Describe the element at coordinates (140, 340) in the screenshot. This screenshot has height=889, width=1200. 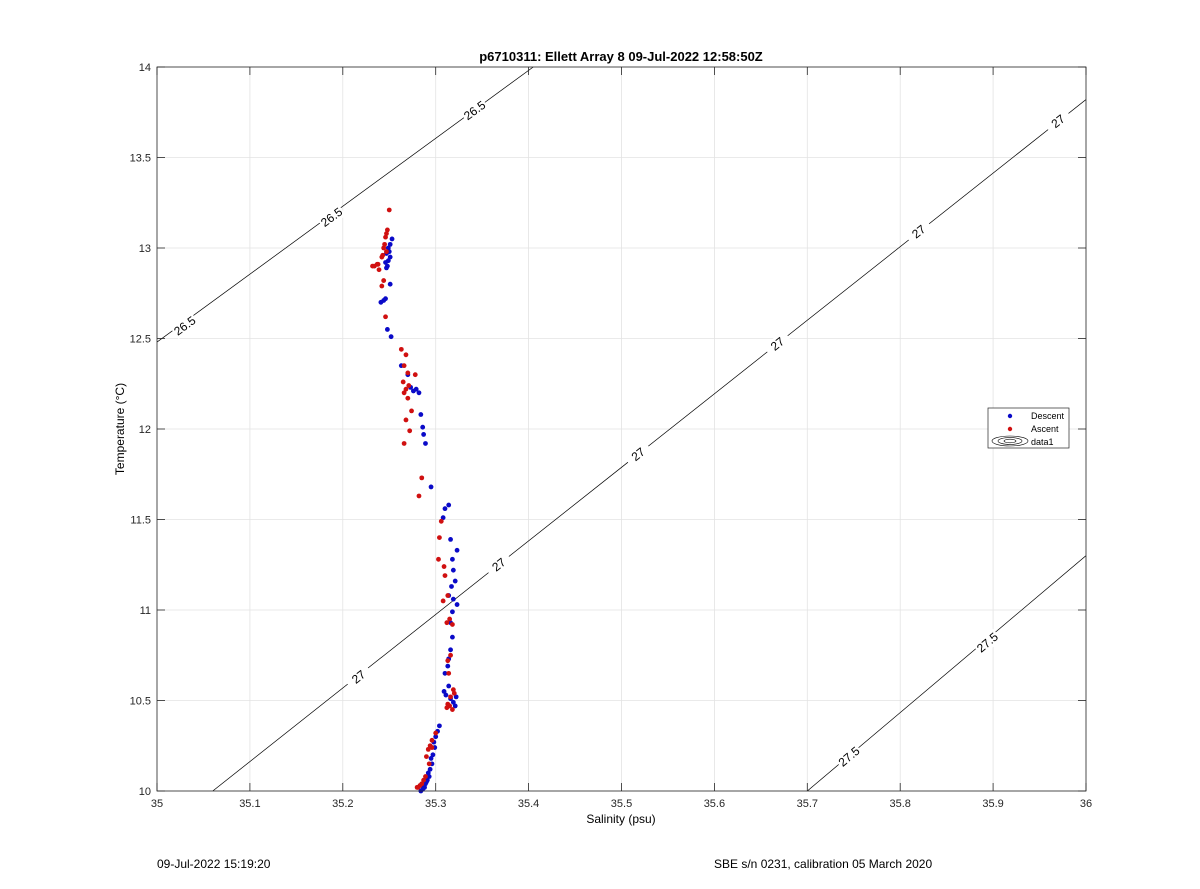
I see `y-tick-label: 12.5` at that location.